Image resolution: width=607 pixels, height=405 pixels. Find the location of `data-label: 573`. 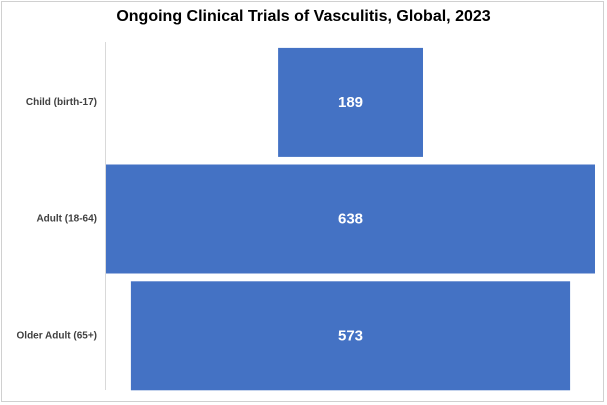

data-label: 573 is located at coordinates (350, 335).